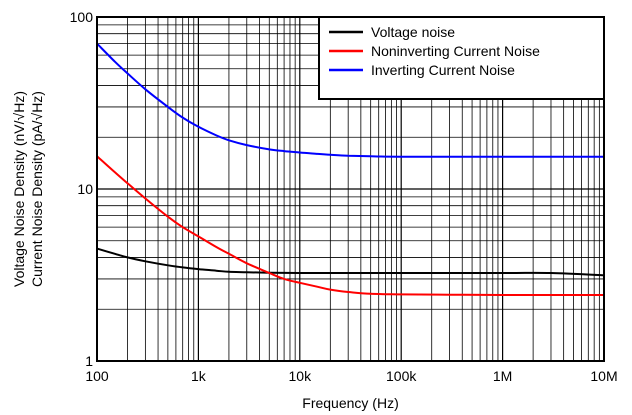 This screenshot has height=415, width=632. I want to click on y-tick-labels: 1 10 100, so click(82, 189).